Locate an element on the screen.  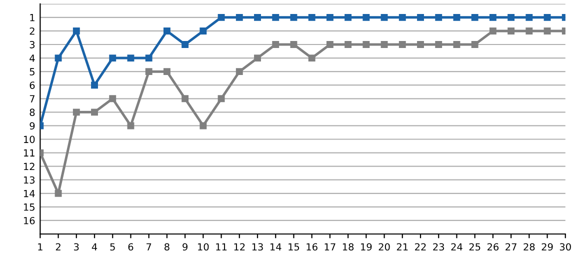
y-tick-label: 15 is located at coordinates (29, 207).